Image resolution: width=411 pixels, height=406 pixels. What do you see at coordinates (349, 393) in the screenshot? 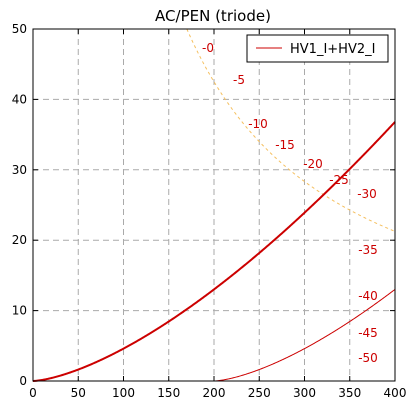
I see `x-tick-label: 350` at bounding box center [349, 393].